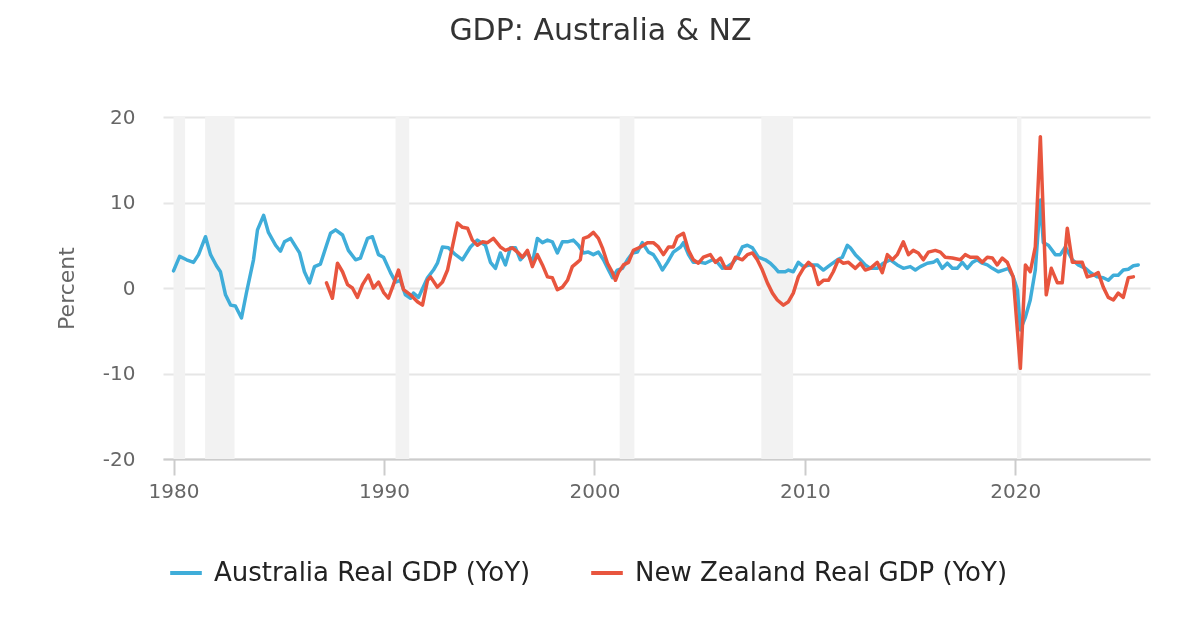 The height and width of the screenshot is (630, 1200). I want to click on y-tick-label: 10, so click(123, 202).